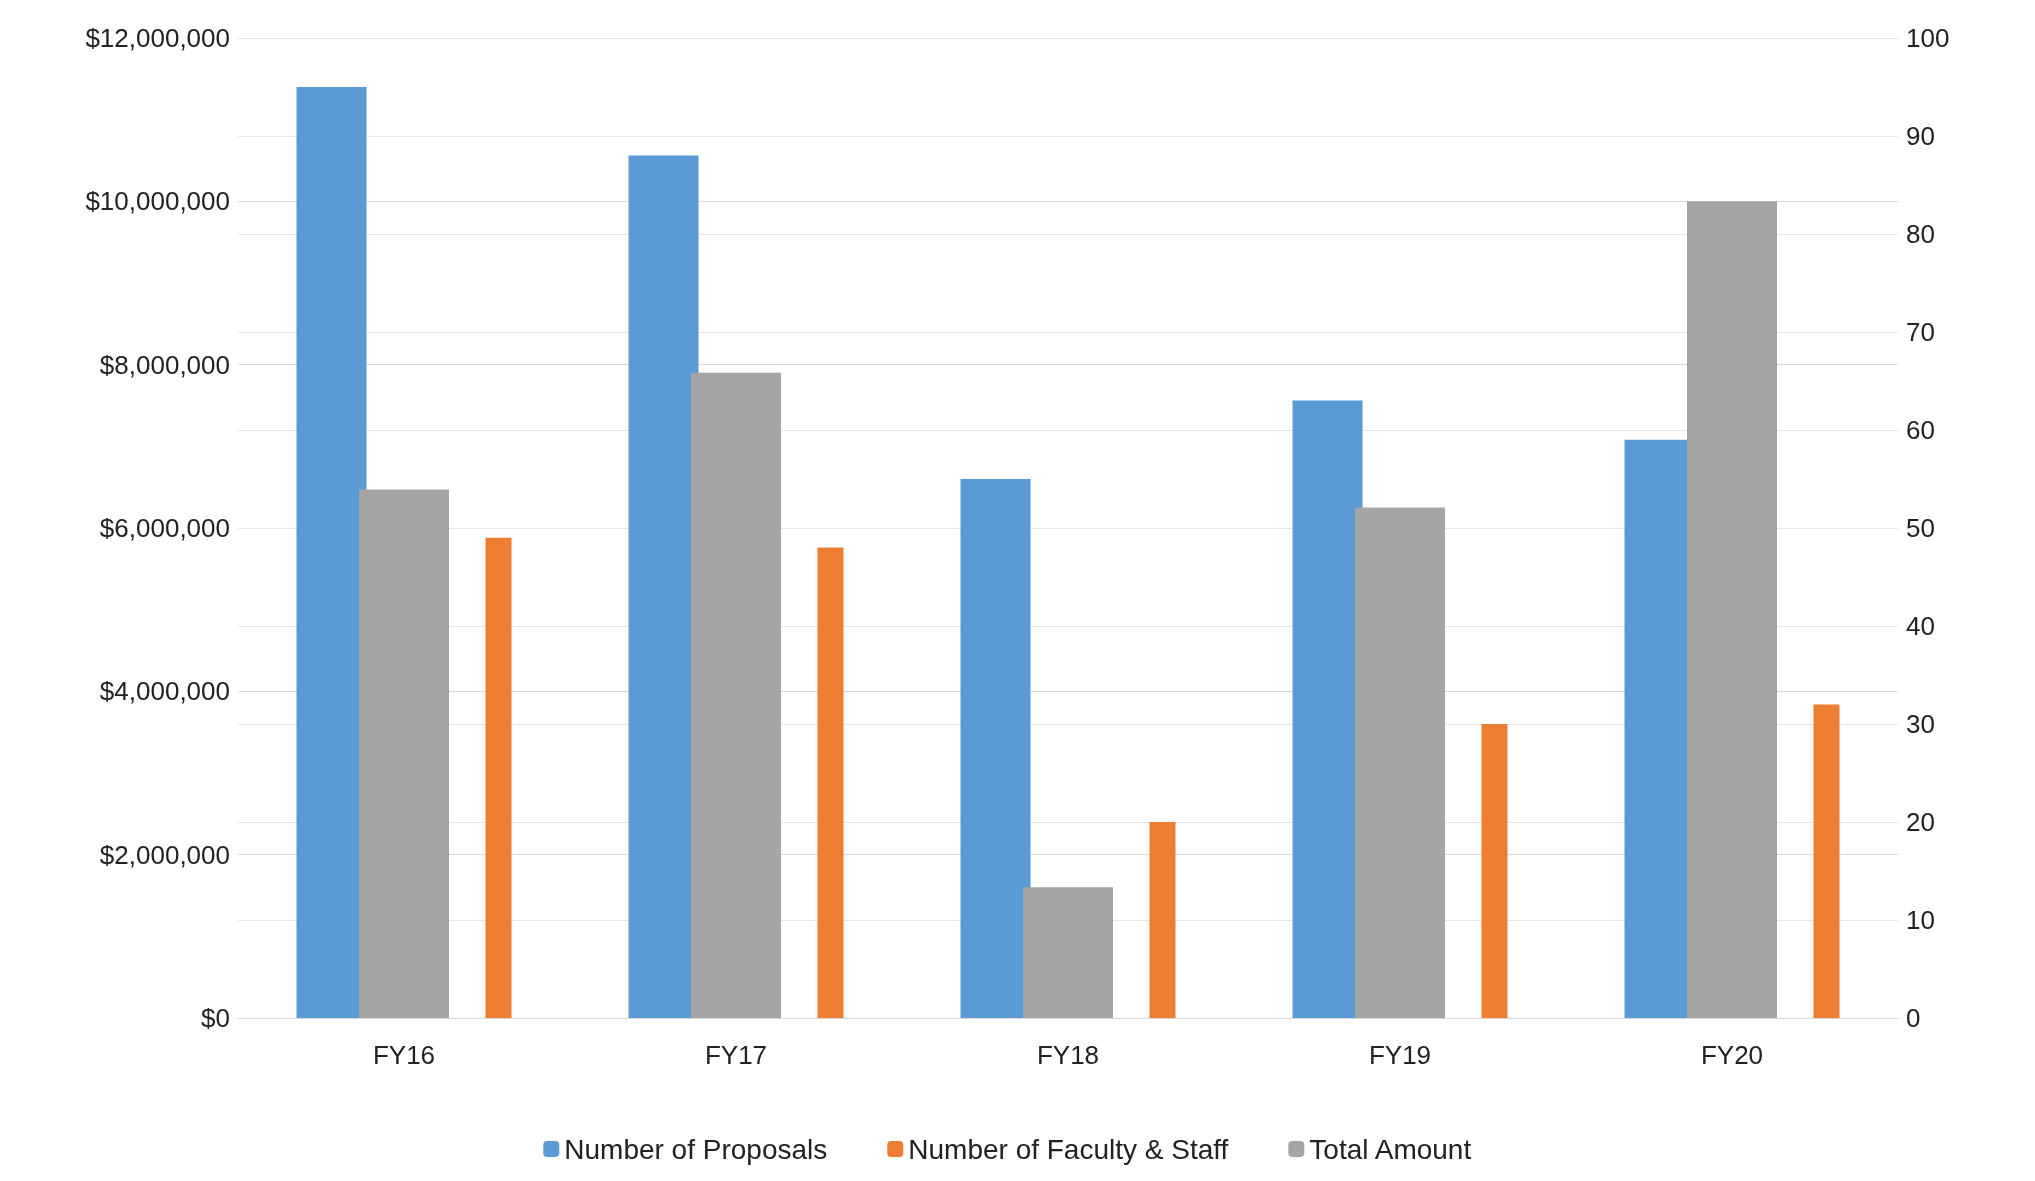 This screenshot has width=2035, height=1181. What do you see at coordinates (696, 1149) in the screenshot?
I see `legend-label: Number of Proposals` at bounding box center [696, 1149].